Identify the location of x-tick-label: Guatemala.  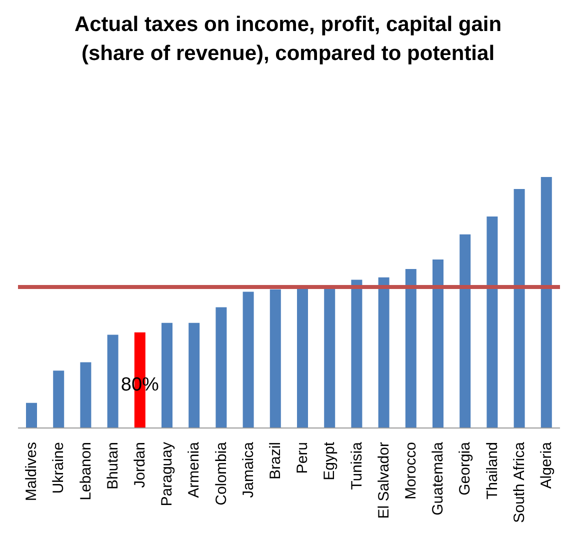
(438, 478).